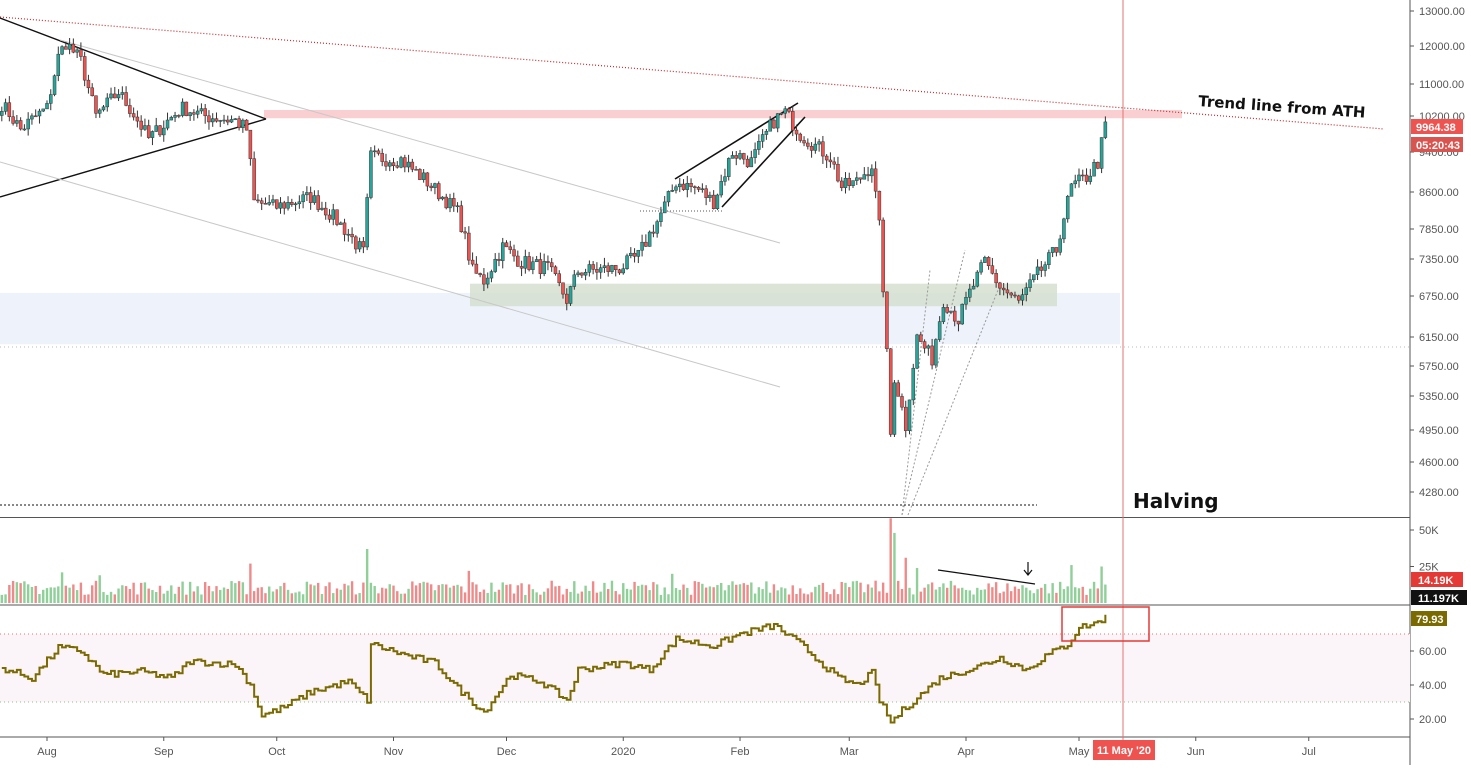 The width and height of the screenshot is (1471, 770). What do you see at coordinates (1079, 752) in the screenshot?
I see `date-tick-label: May` at bounding box center [1079, 752].